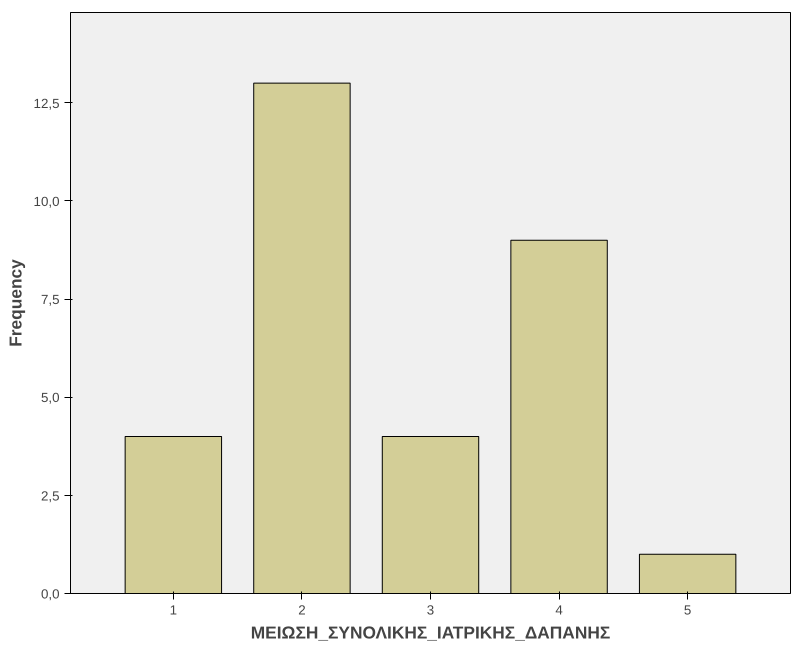  What do you see at coordinates (688, 610) in the screenshot?
I see `x-tick-label: 5` at bounding box center [688, 610].